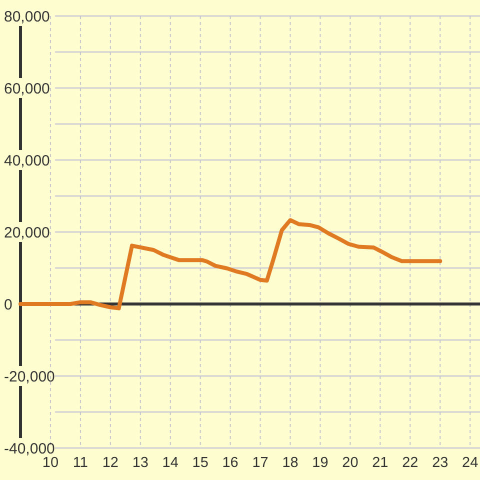  I want to click on x-tick-label: 18, so click(290, 463).